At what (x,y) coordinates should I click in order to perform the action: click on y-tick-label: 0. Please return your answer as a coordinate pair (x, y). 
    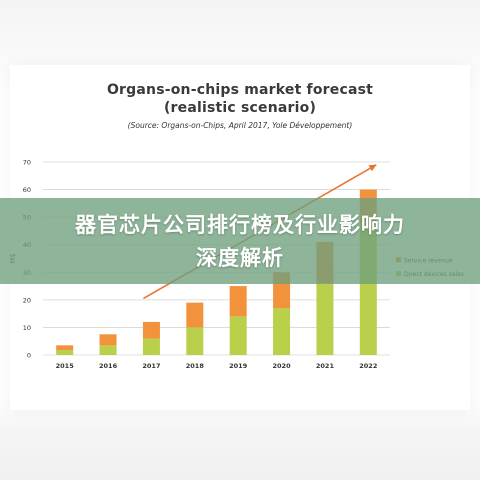
    Looking at the image, I should click on (29, 356).